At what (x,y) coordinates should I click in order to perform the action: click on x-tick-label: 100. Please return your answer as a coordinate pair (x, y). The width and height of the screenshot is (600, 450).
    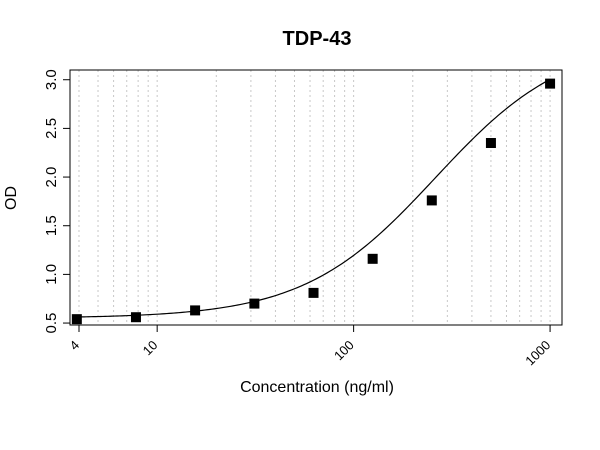
    Looking at the image, I should click on (344, 350).